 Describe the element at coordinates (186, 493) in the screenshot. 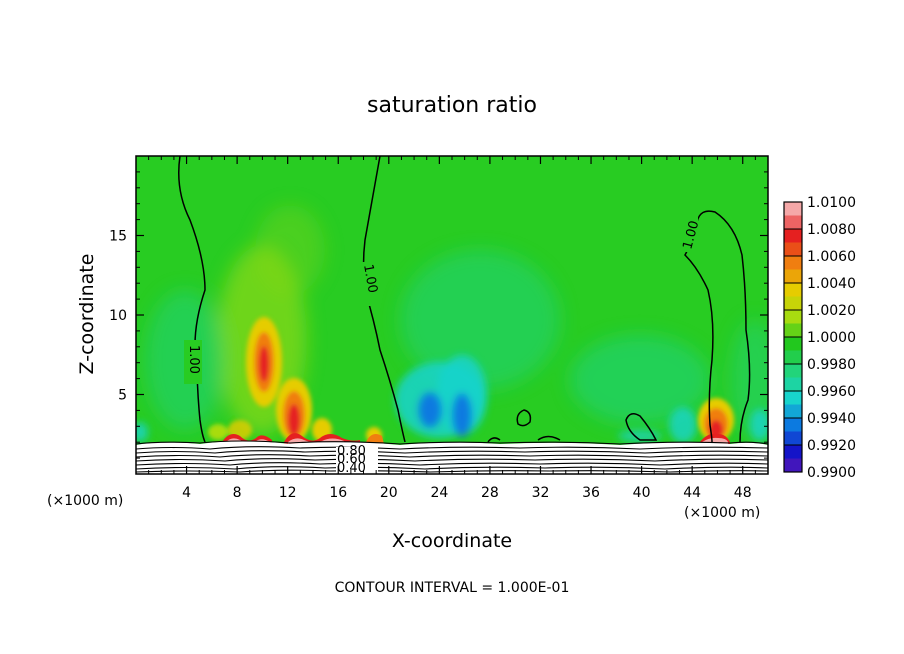

I see `x-tick-label: 4` at that location.